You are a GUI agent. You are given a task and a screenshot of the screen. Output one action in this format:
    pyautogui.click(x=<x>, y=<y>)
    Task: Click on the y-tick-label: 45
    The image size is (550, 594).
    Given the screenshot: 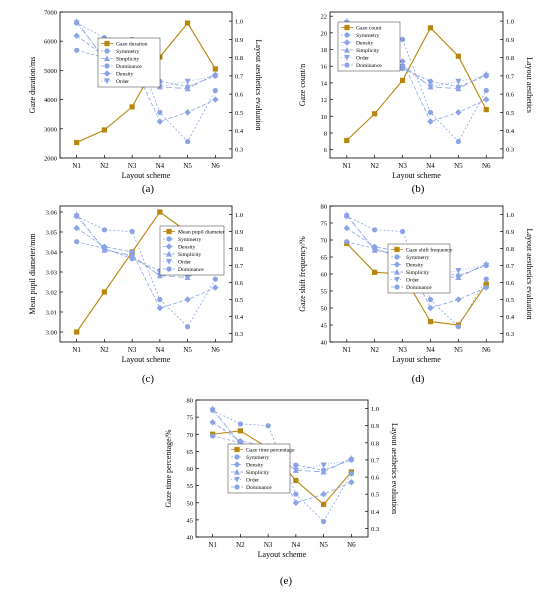 What is the action you would take?
    pyautogui.click(x=324, y=326)
    